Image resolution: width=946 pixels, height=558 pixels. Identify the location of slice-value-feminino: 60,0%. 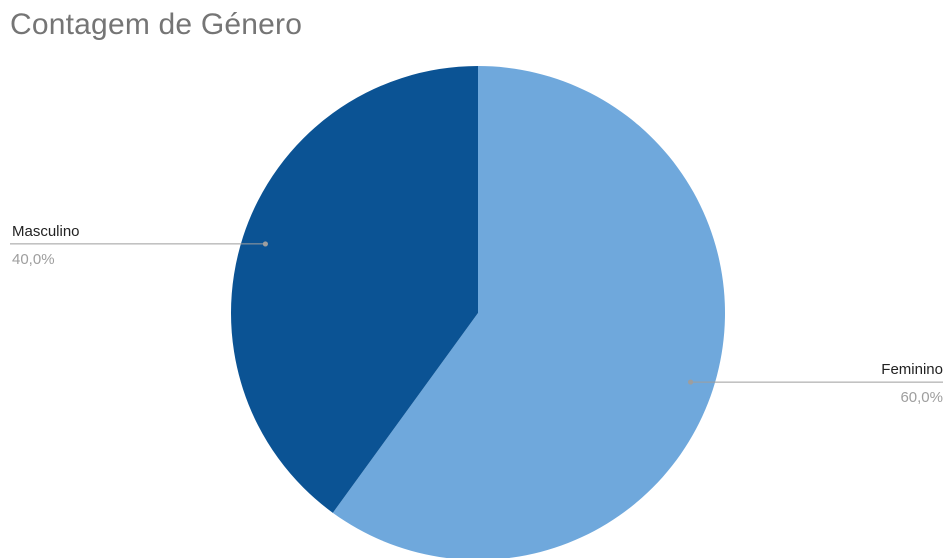
(921, 397).